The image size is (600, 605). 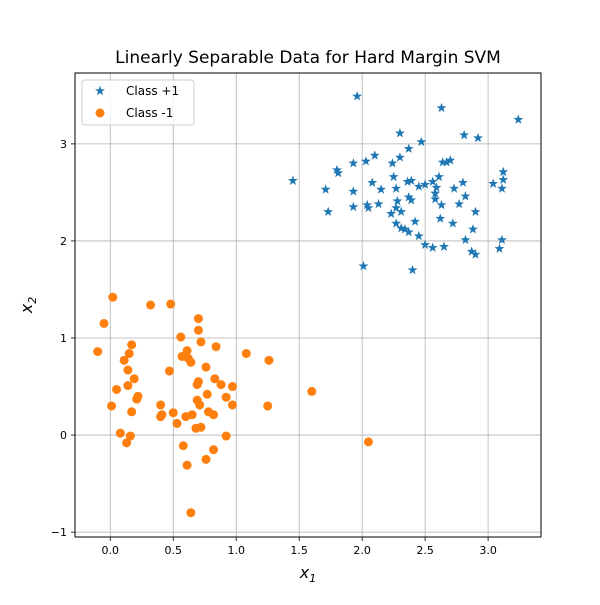 I want to click on x-axis-label: x1, so click(x=307, y=574).